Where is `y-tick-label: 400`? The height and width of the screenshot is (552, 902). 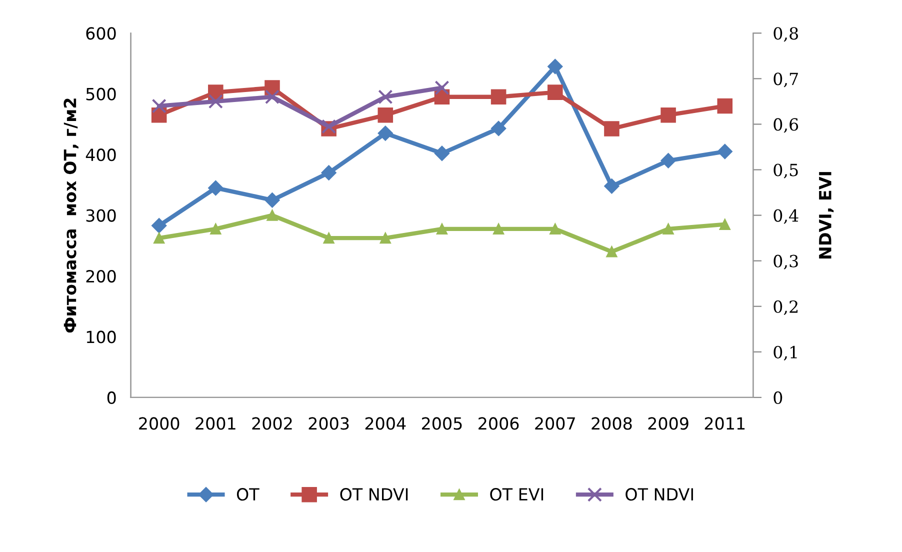
y-tick-label: 400 is located at coordinates (101, 155).